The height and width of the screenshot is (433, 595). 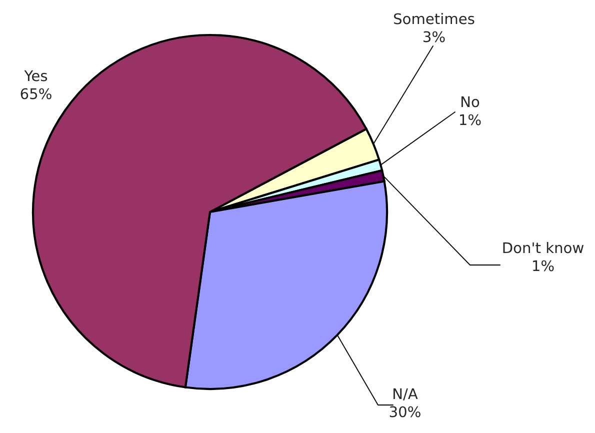 What do you see at coordinates (434, 36) in the screenshot?
I see `data-label: 3%` at bounding box center [434, 36].